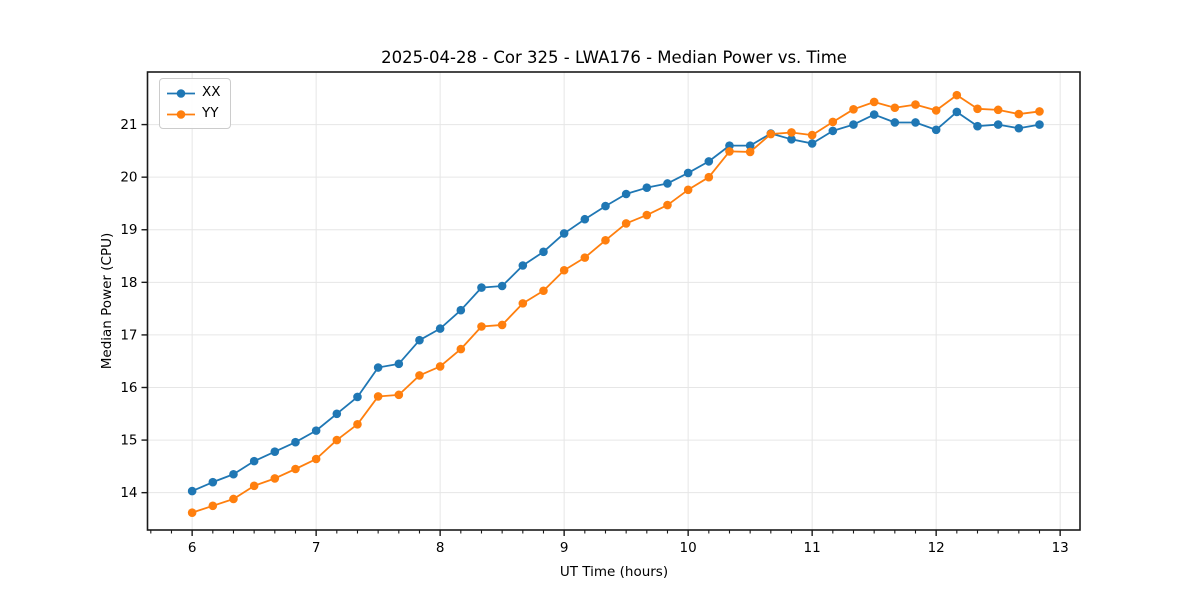  I want to click on x-tick-label: 12, so click(936, 548).